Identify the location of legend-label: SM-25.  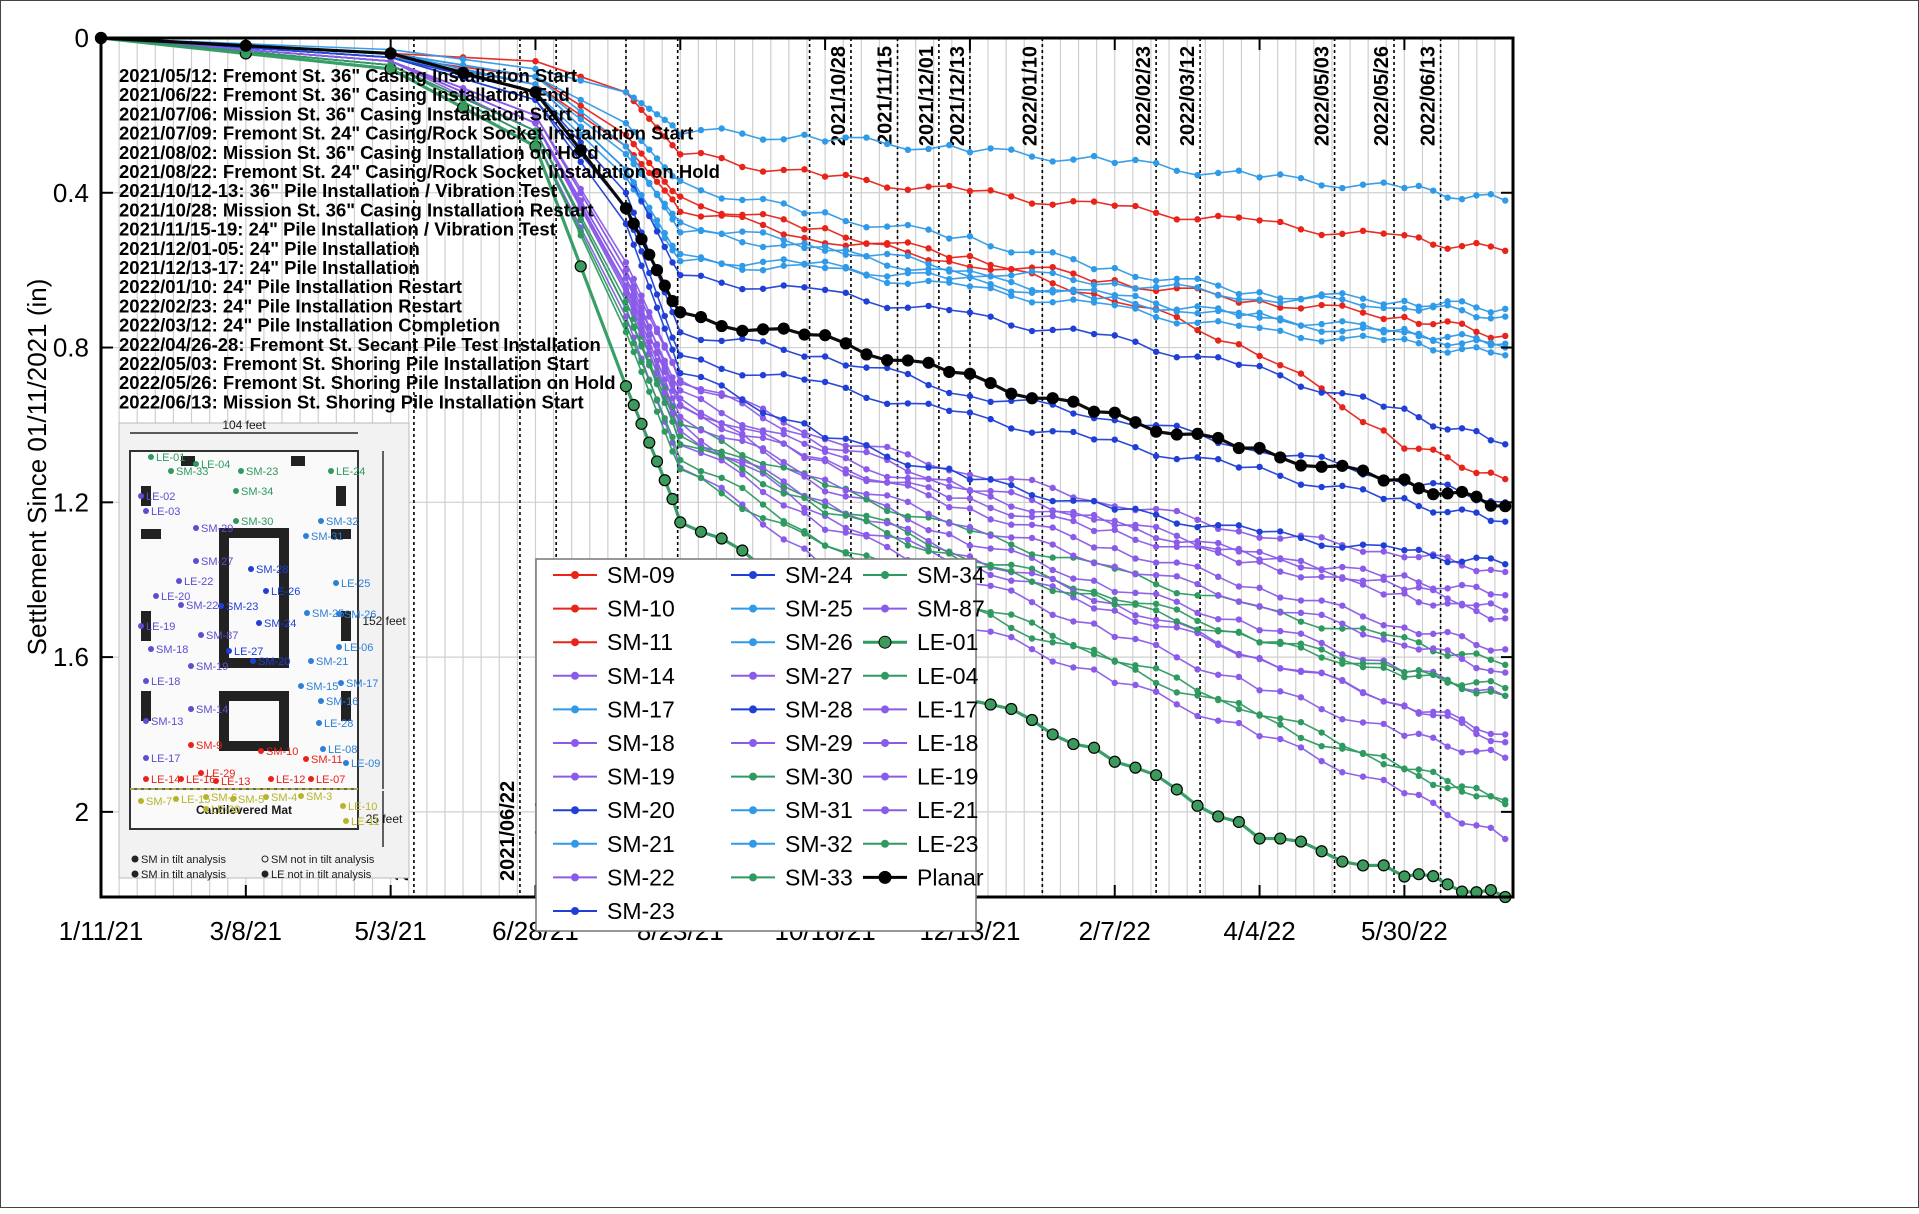
(819, 609).